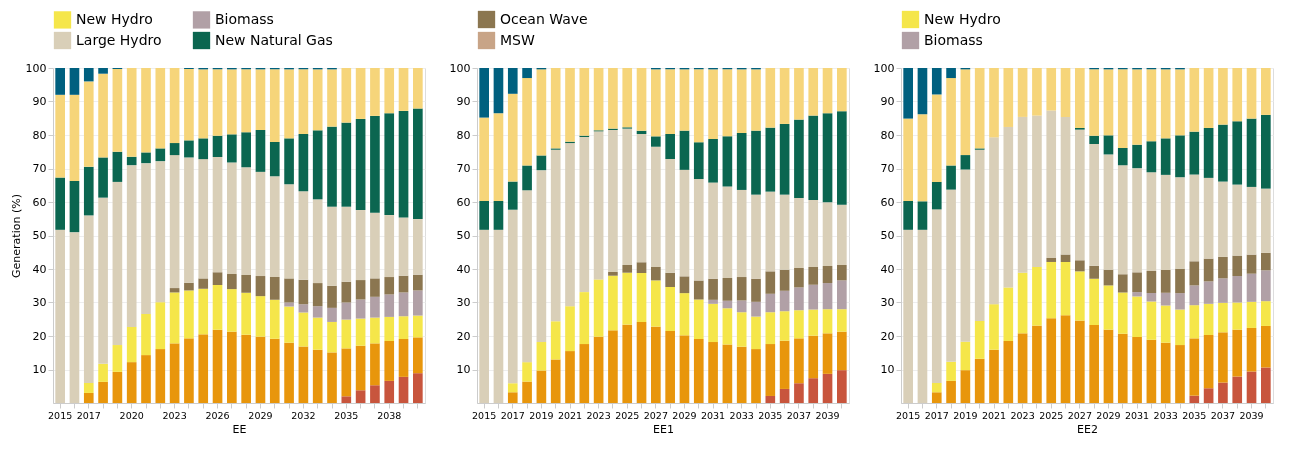 This screenshot has width=1310, height=476. I want to click on x-tick-label: 2020, so click(131, 415).